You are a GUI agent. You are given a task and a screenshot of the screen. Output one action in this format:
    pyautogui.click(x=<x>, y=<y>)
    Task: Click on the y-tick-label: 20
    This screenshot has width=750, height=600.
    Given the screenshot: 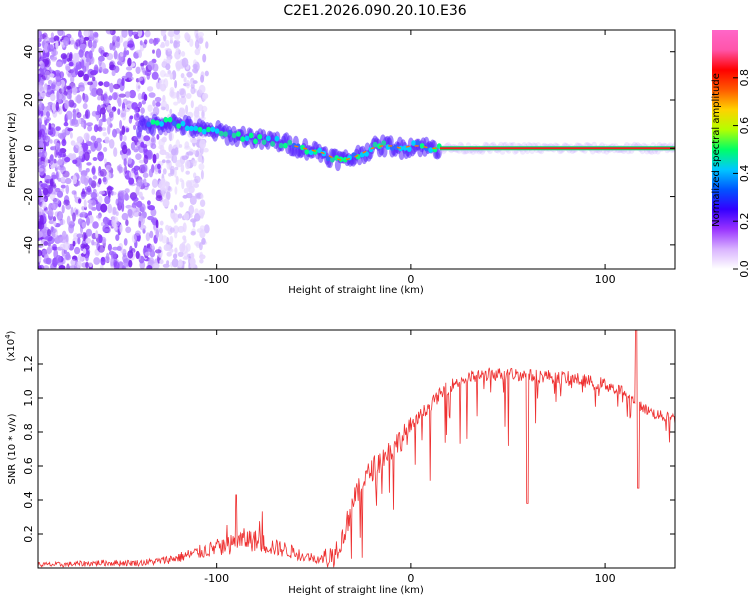 What is the action you would take?
    pyautogui.click(x=28, y=100)
    